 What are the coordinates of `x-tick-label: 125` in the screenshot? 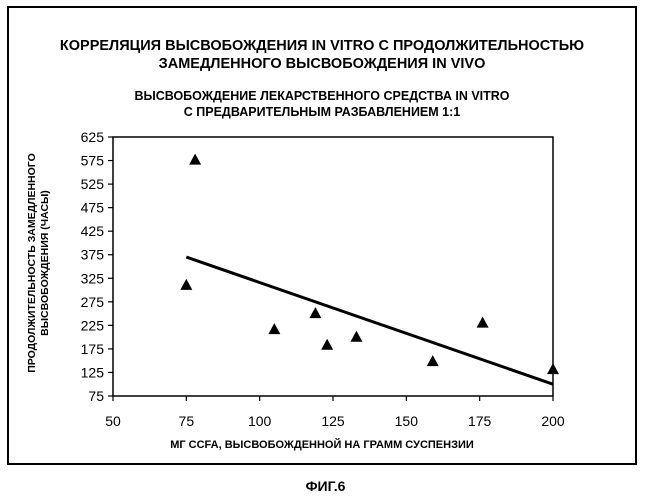 It's located at (333, 421).